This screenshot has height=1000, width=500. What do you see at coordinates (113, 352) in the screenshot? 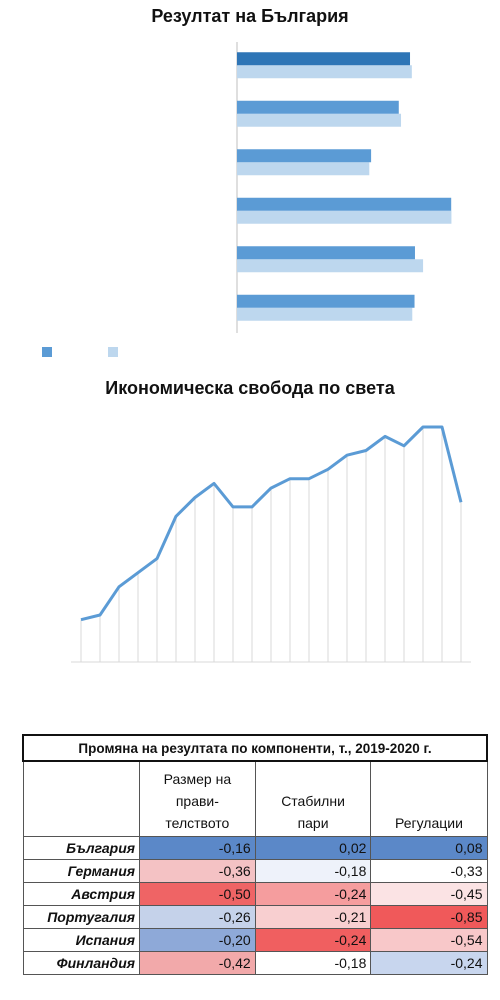
I see `legend-swatch-2019` at bounding box center [113, 352].